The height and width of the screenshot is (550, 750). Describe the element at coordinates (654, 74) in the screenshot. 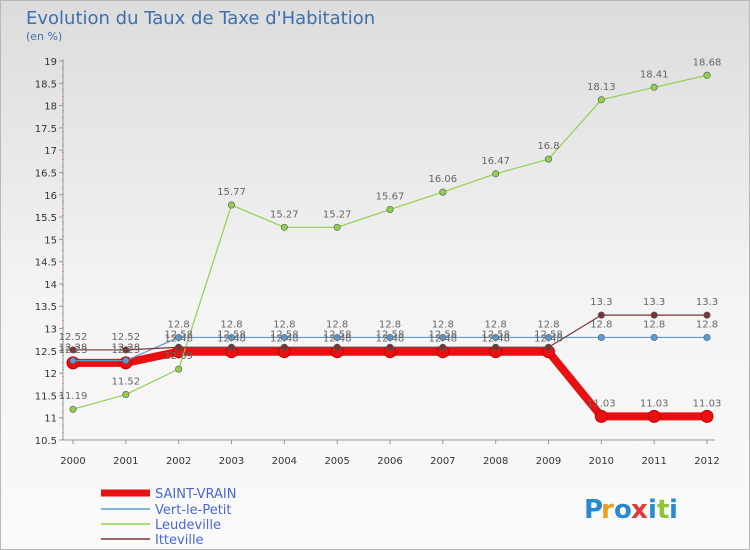

I see `data-label: 18.41` at that location.